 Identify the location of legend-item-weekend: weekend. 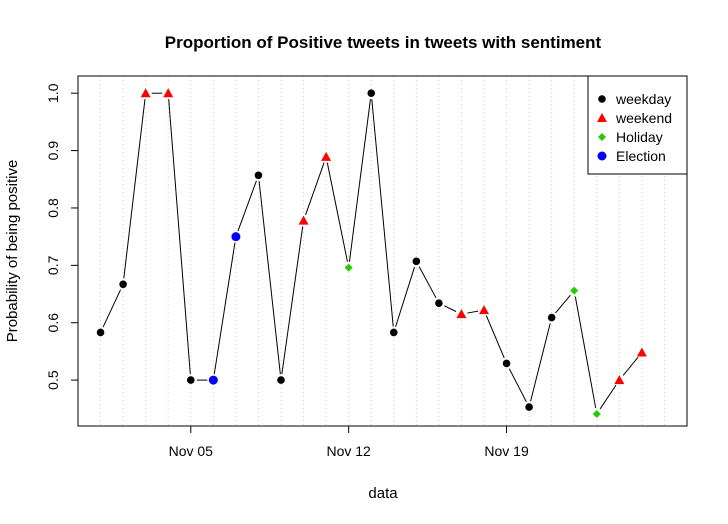
(634, 118).